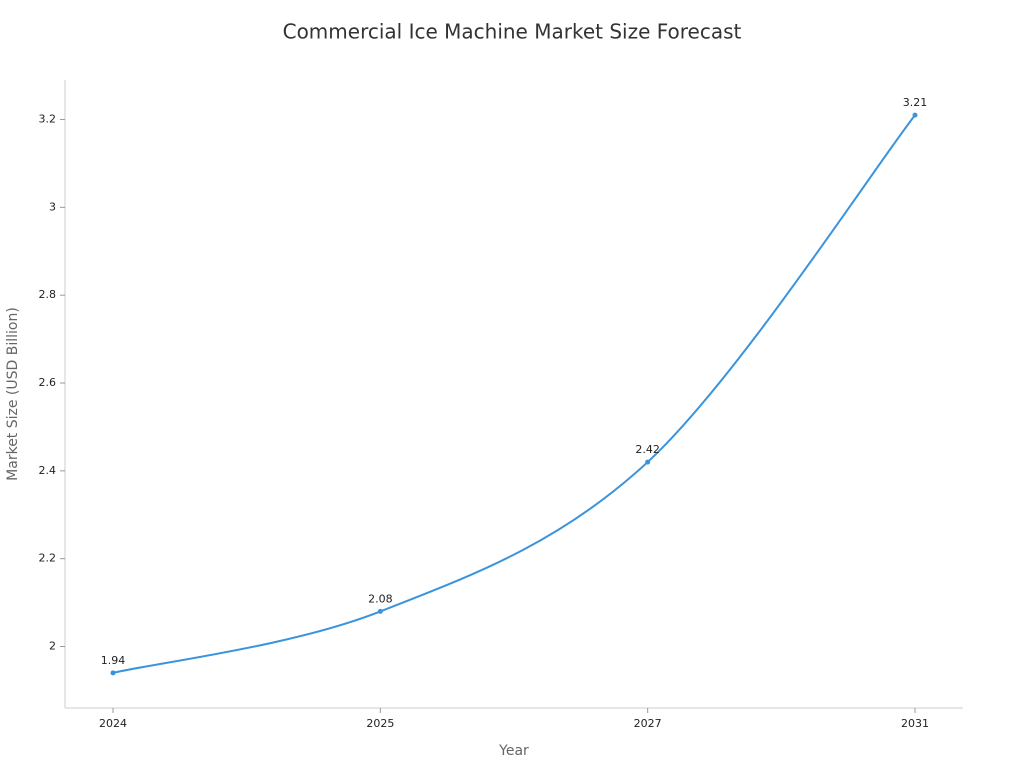 This screenshot has width=1024, height=768. Describe the element at coordinates (48, 294) in the screenshot. I see `y-tick-label: 2.8` at that location.